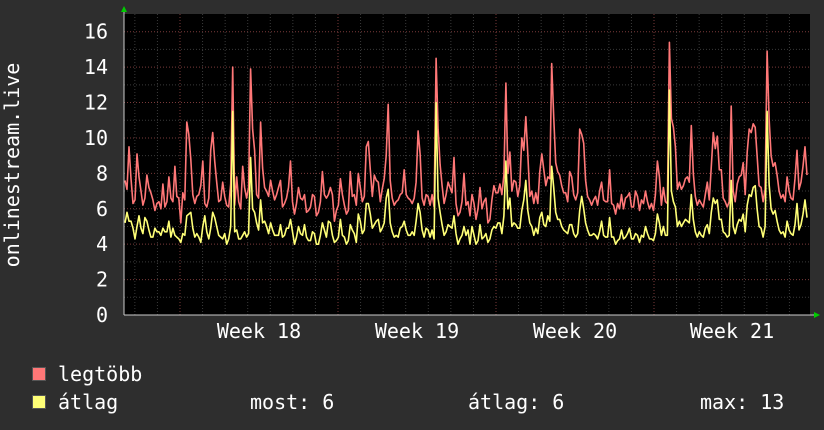 This screenshot has width=824, height=430. I want to click on y-axis-label: onlinestream.live, so click(12, 165).